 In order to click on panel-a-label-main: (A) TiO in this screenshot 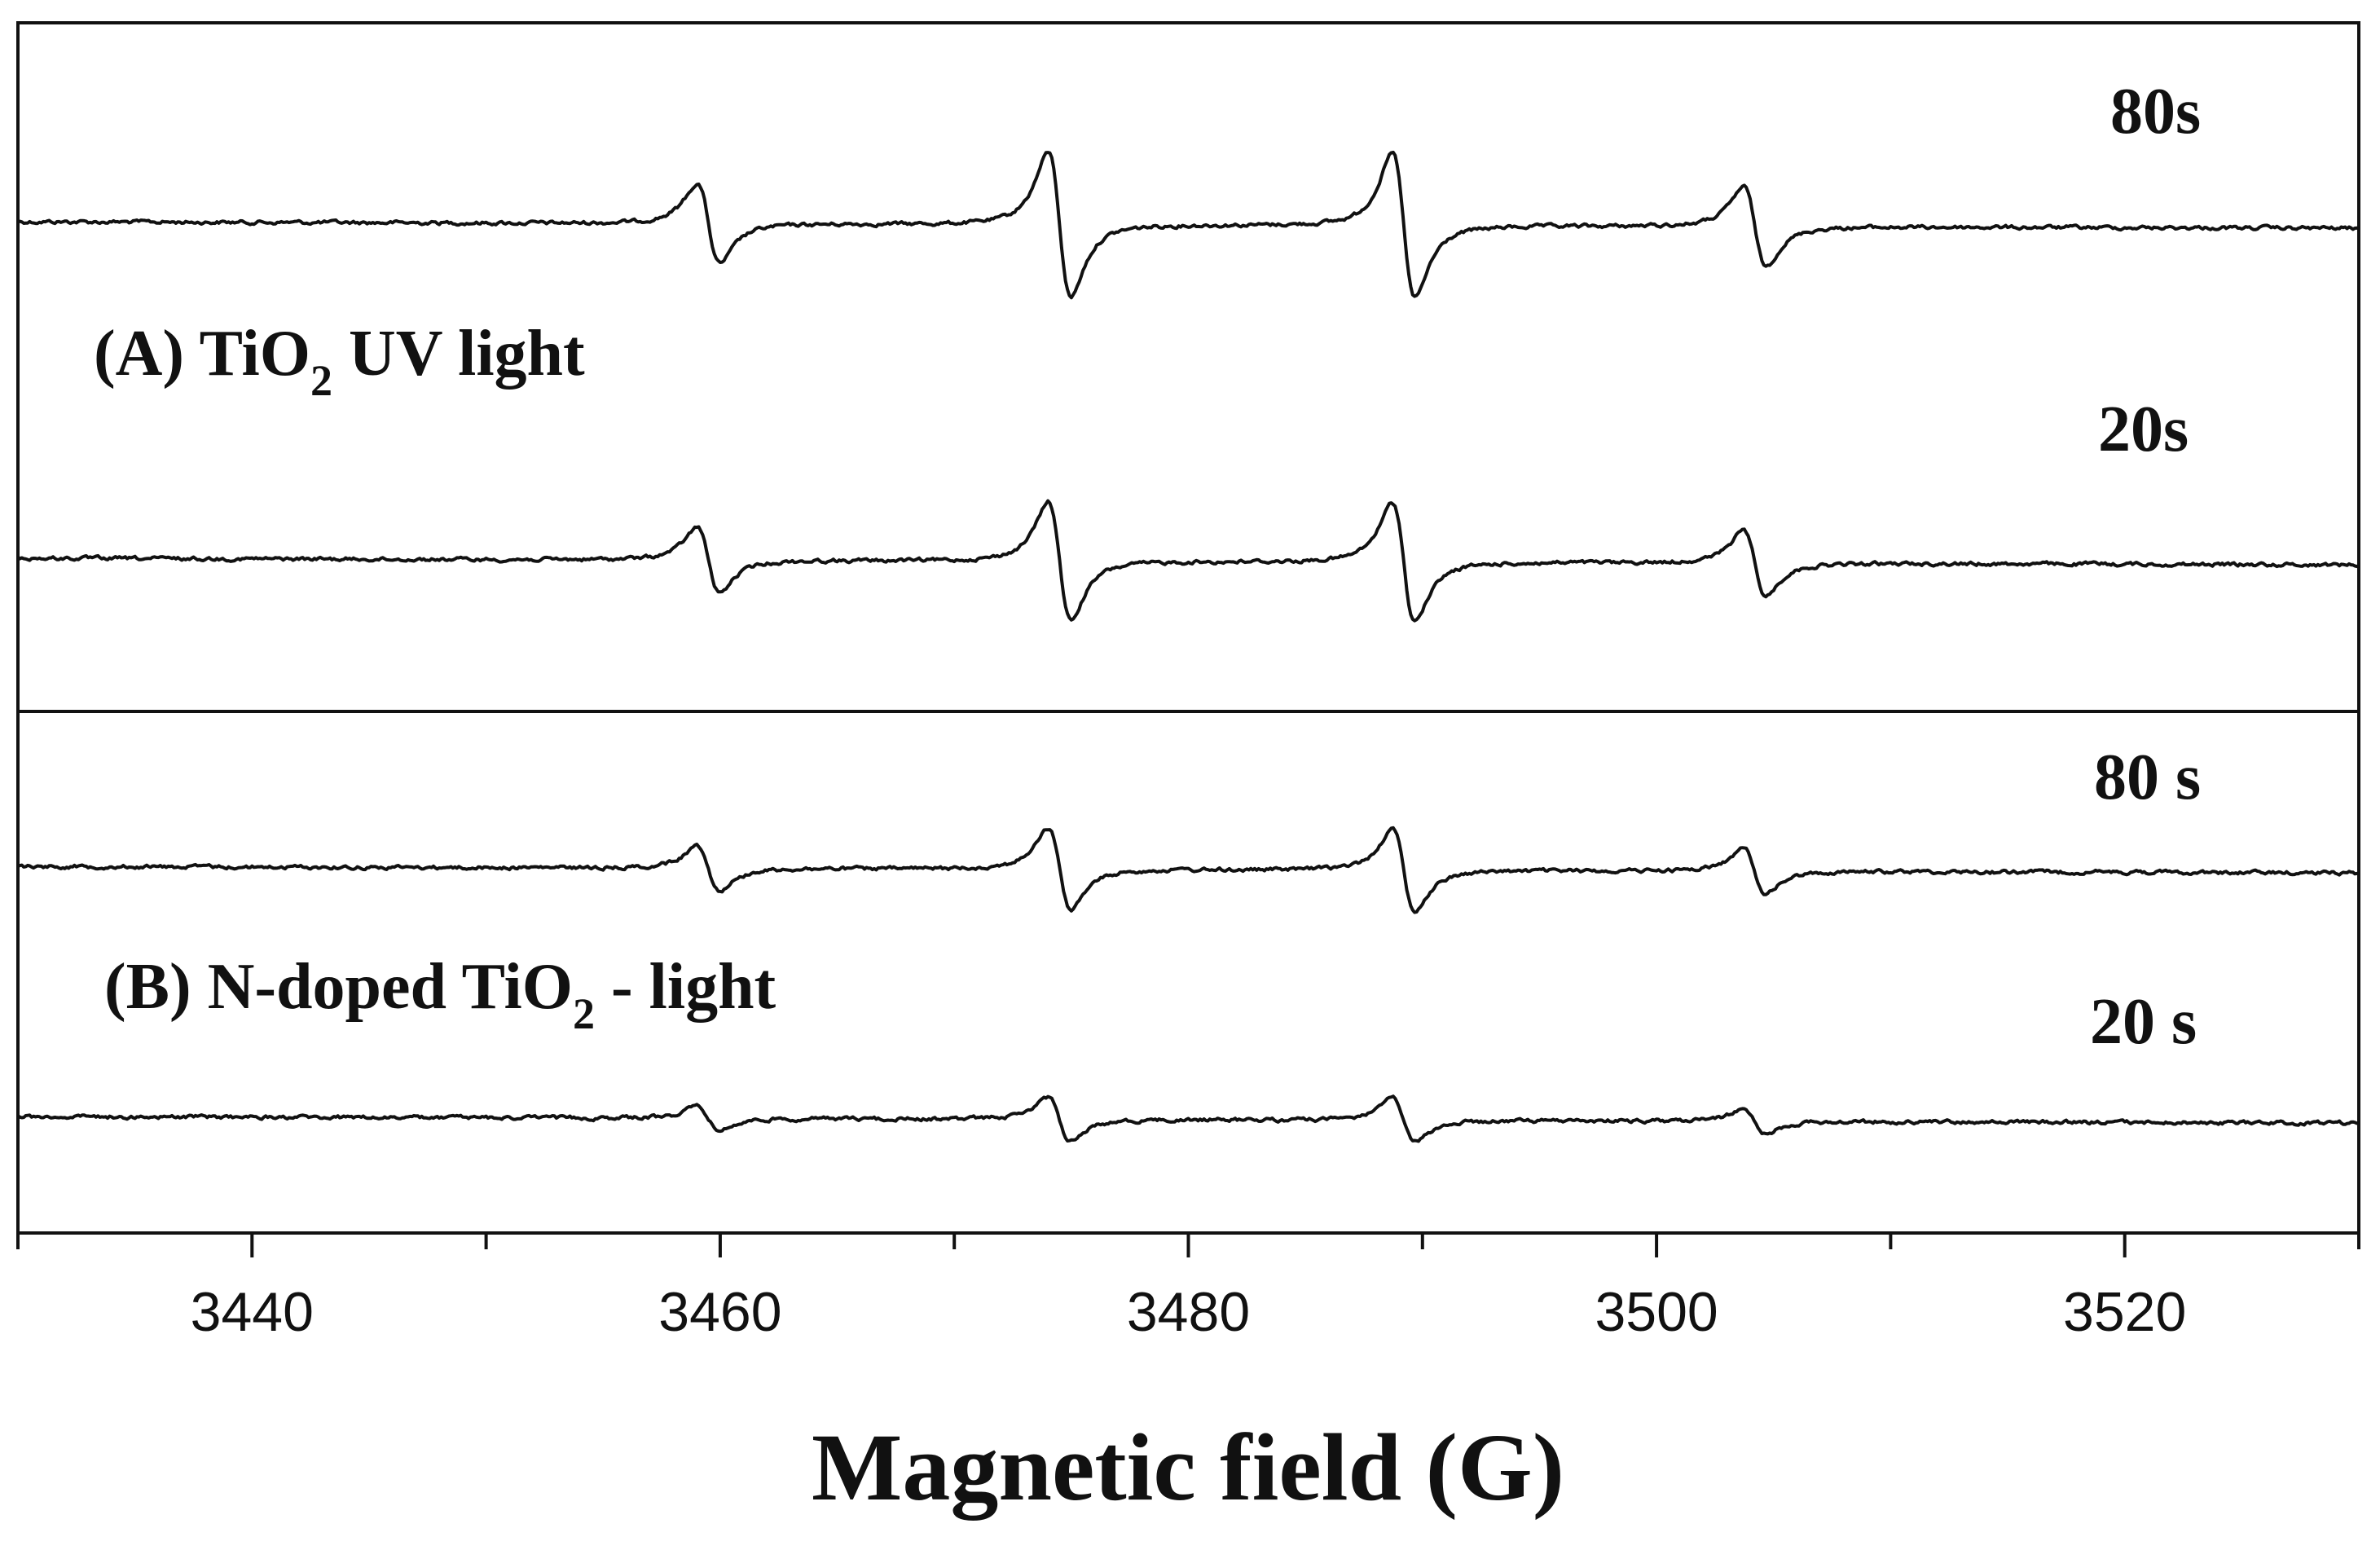, I will do `click(202, 354)`.